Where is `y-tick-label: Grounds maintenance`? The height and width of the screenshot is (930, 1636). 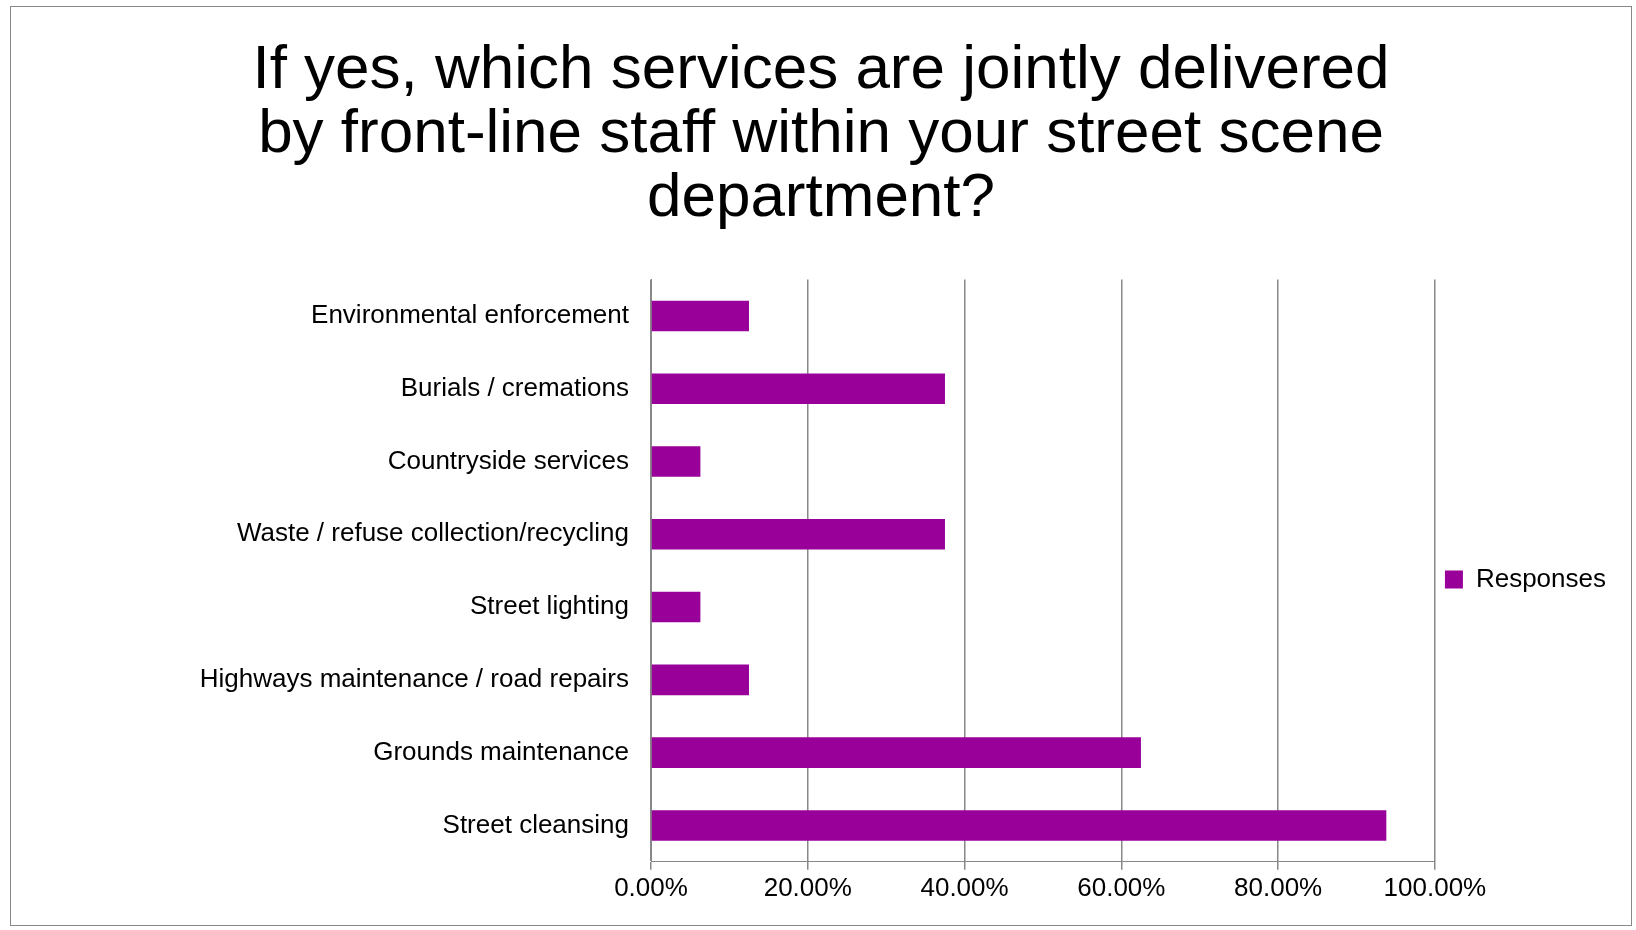 y-tick-label: Grounds maintenance is located at coordinates (501, 750).